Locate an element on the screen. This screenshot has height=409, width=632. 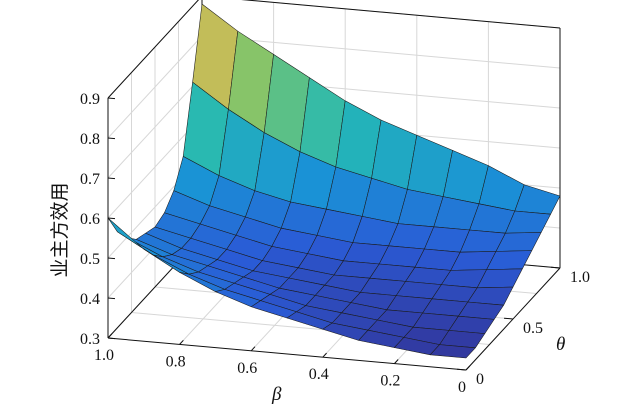
x-tick-label: 0 is located at coordinates (462, 387).